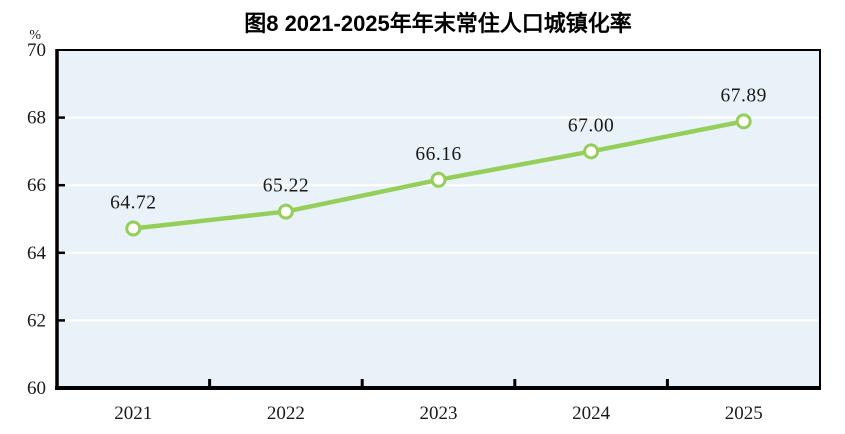 Image resolution: width=845 pixels, height=434 pixels. I want to click on data-point-label: 64.72, so click(133, 202).